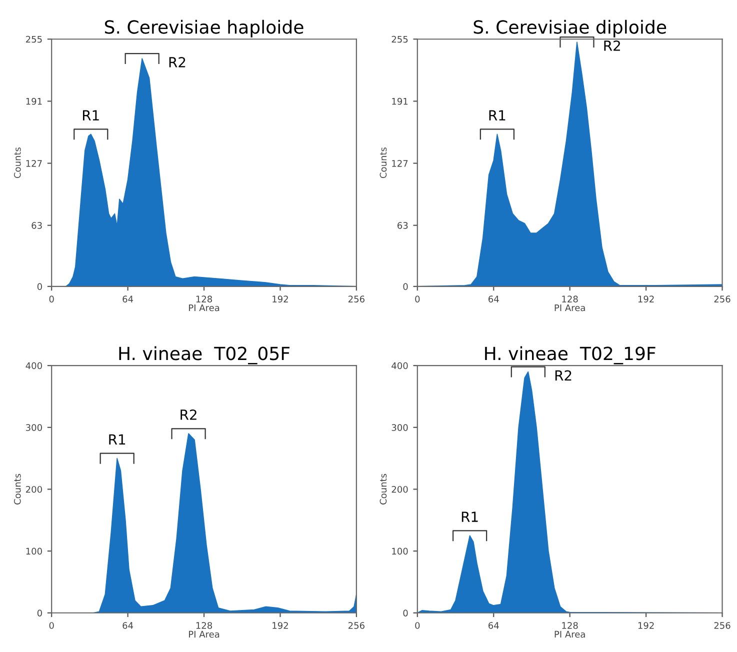 This screenshot has height=652, width=737. I want to click on chart-title: S. Cerevisiae haploide, so click(204, 29).